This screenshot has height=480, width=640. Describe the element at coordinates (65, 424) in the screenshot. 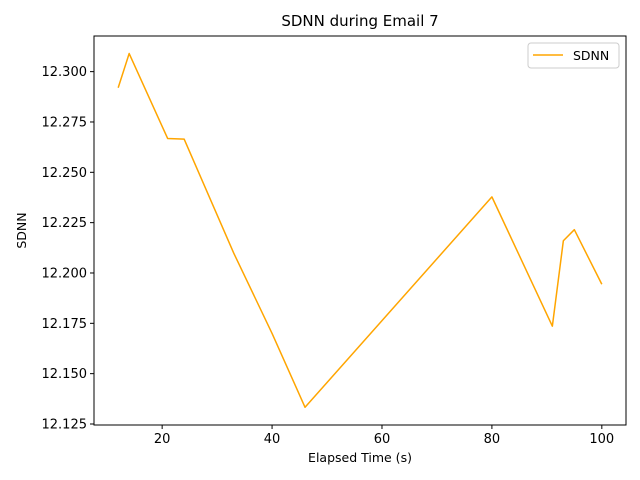

I see `y-tick-label: 12.125` at that location.